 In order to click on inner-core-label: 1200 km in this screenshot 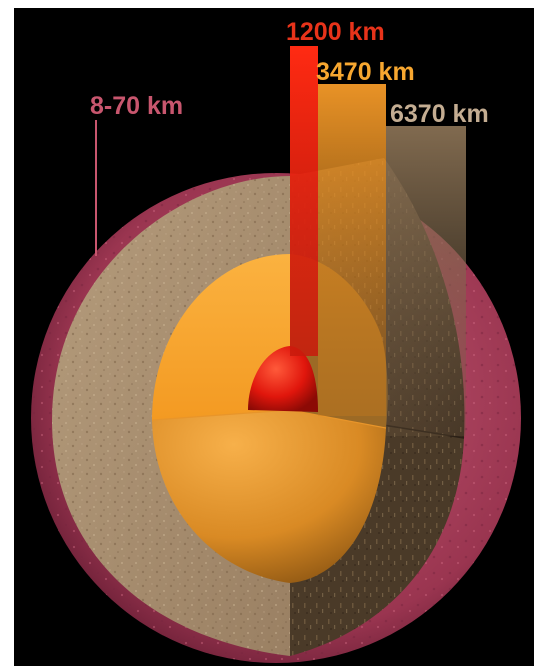, I will do `click(335, 32)`.